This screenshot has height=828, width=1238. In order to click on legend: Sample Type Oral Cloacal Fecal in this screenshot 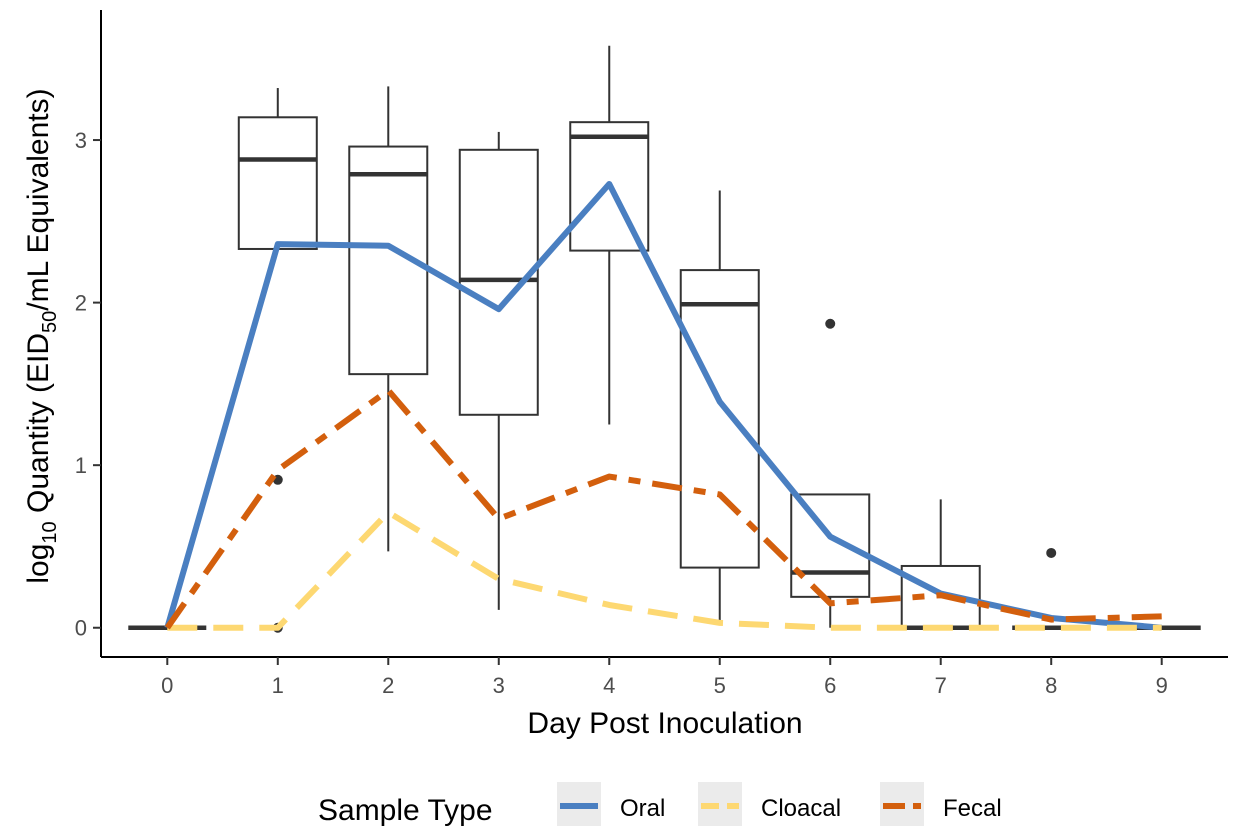, I will do `click(660, 804)`.